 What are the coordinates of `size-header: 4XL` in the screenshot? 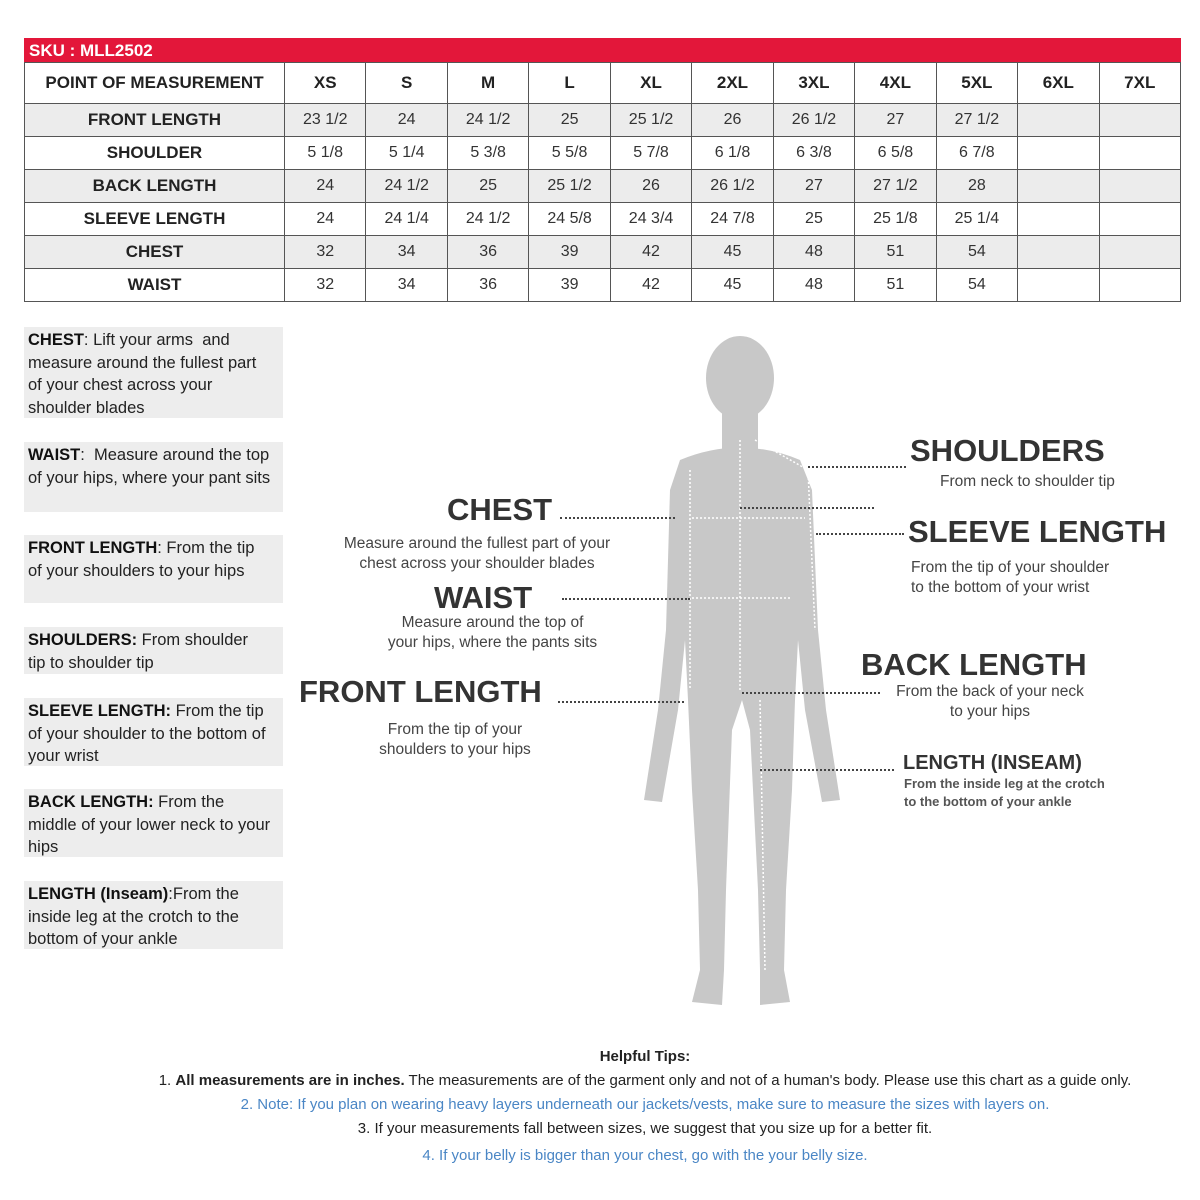 It's located at (895, 83).